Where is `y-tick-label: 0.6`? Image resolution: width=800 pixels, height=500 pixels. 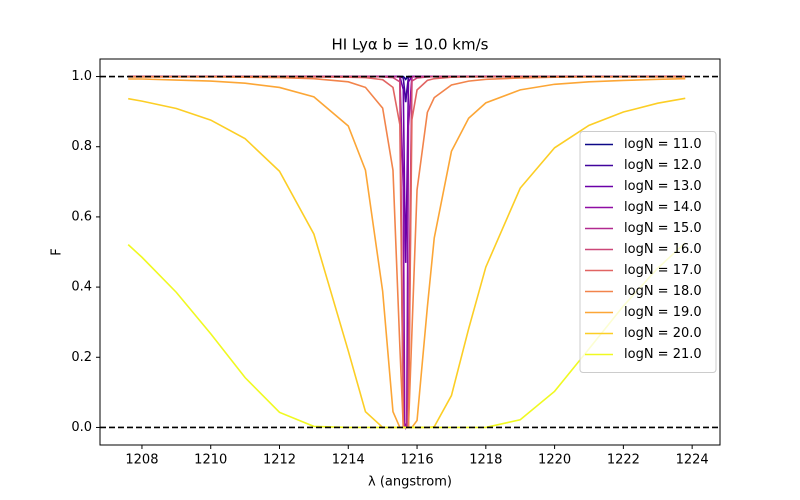
y-tick-label: 0.6 is located at coordinates (81, 216).